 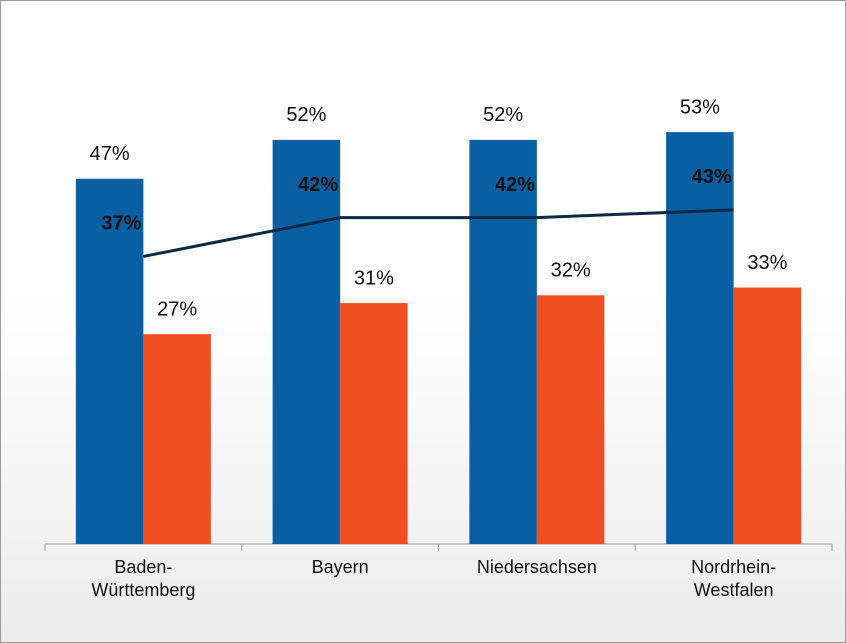 I want to click on x-tick-label: Niedersachsen, so click(x=536, y=567).